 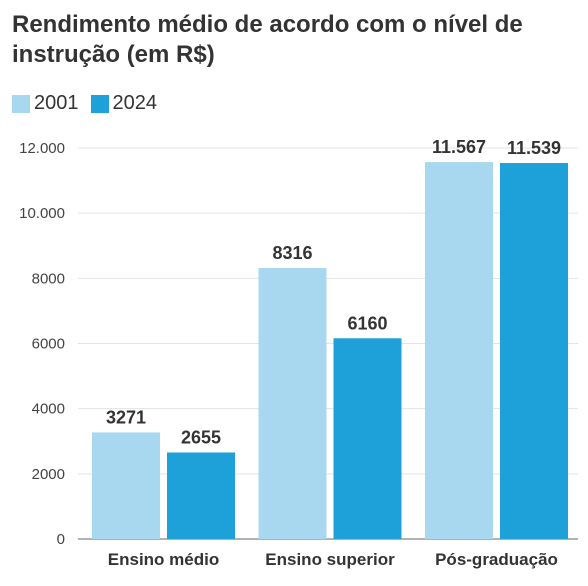 I want to click on legend-label-2024: 2024, so click(x=135, y=103).